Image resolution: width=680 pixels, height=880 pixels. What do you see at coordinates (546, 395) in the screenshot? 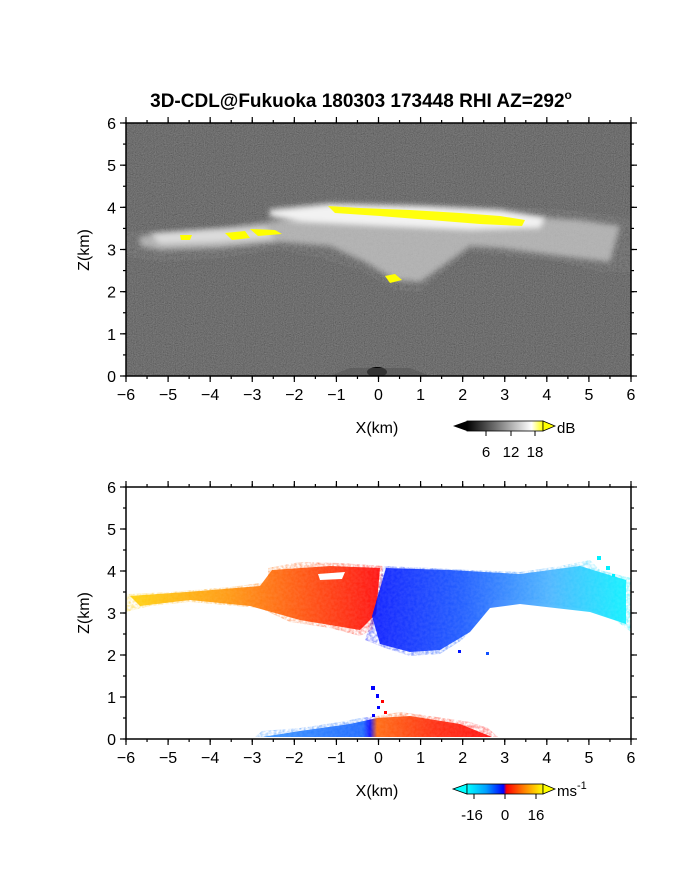
I see `top-x-tick-label: 4` at bounding box center [546, 395].